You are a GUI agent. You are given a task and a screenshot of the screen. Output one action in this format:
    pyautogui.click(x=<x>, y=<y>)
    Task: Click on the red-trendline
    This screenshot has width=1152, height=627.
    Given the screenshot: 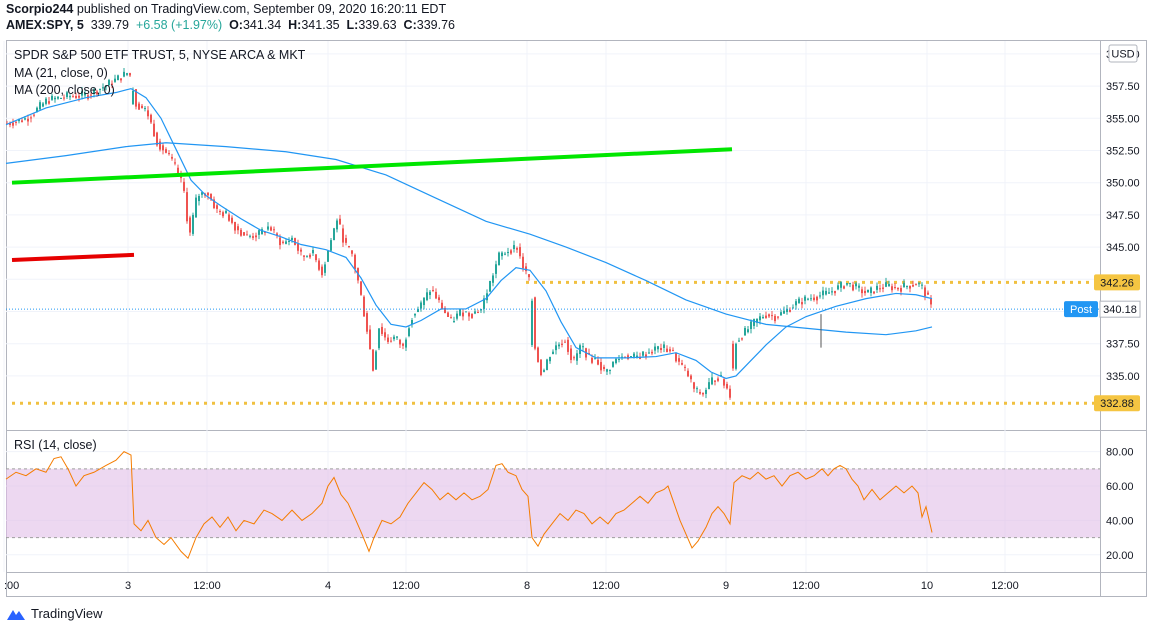 What is the action you would take?
    pyautogui.click(x=73, y=257)
    